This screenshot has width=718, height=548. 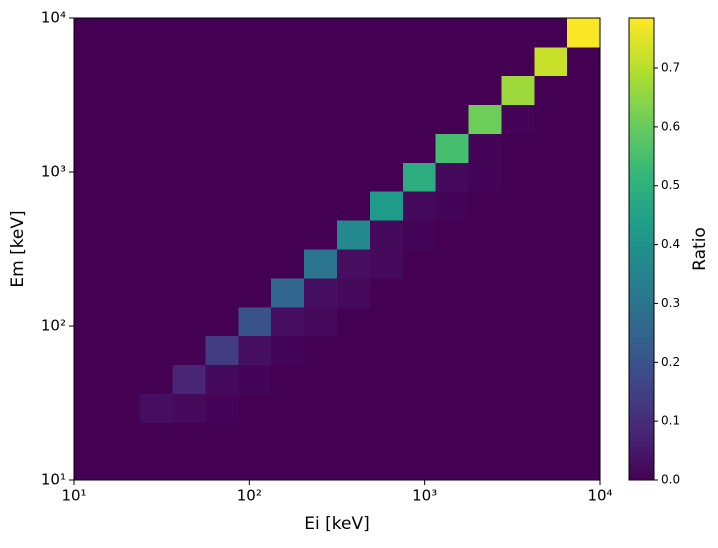 What do you see at coordinates (670, 185) in the screenshot?
I see `colorbar-tick-label: 0.5` at bounding box center [670, 185].